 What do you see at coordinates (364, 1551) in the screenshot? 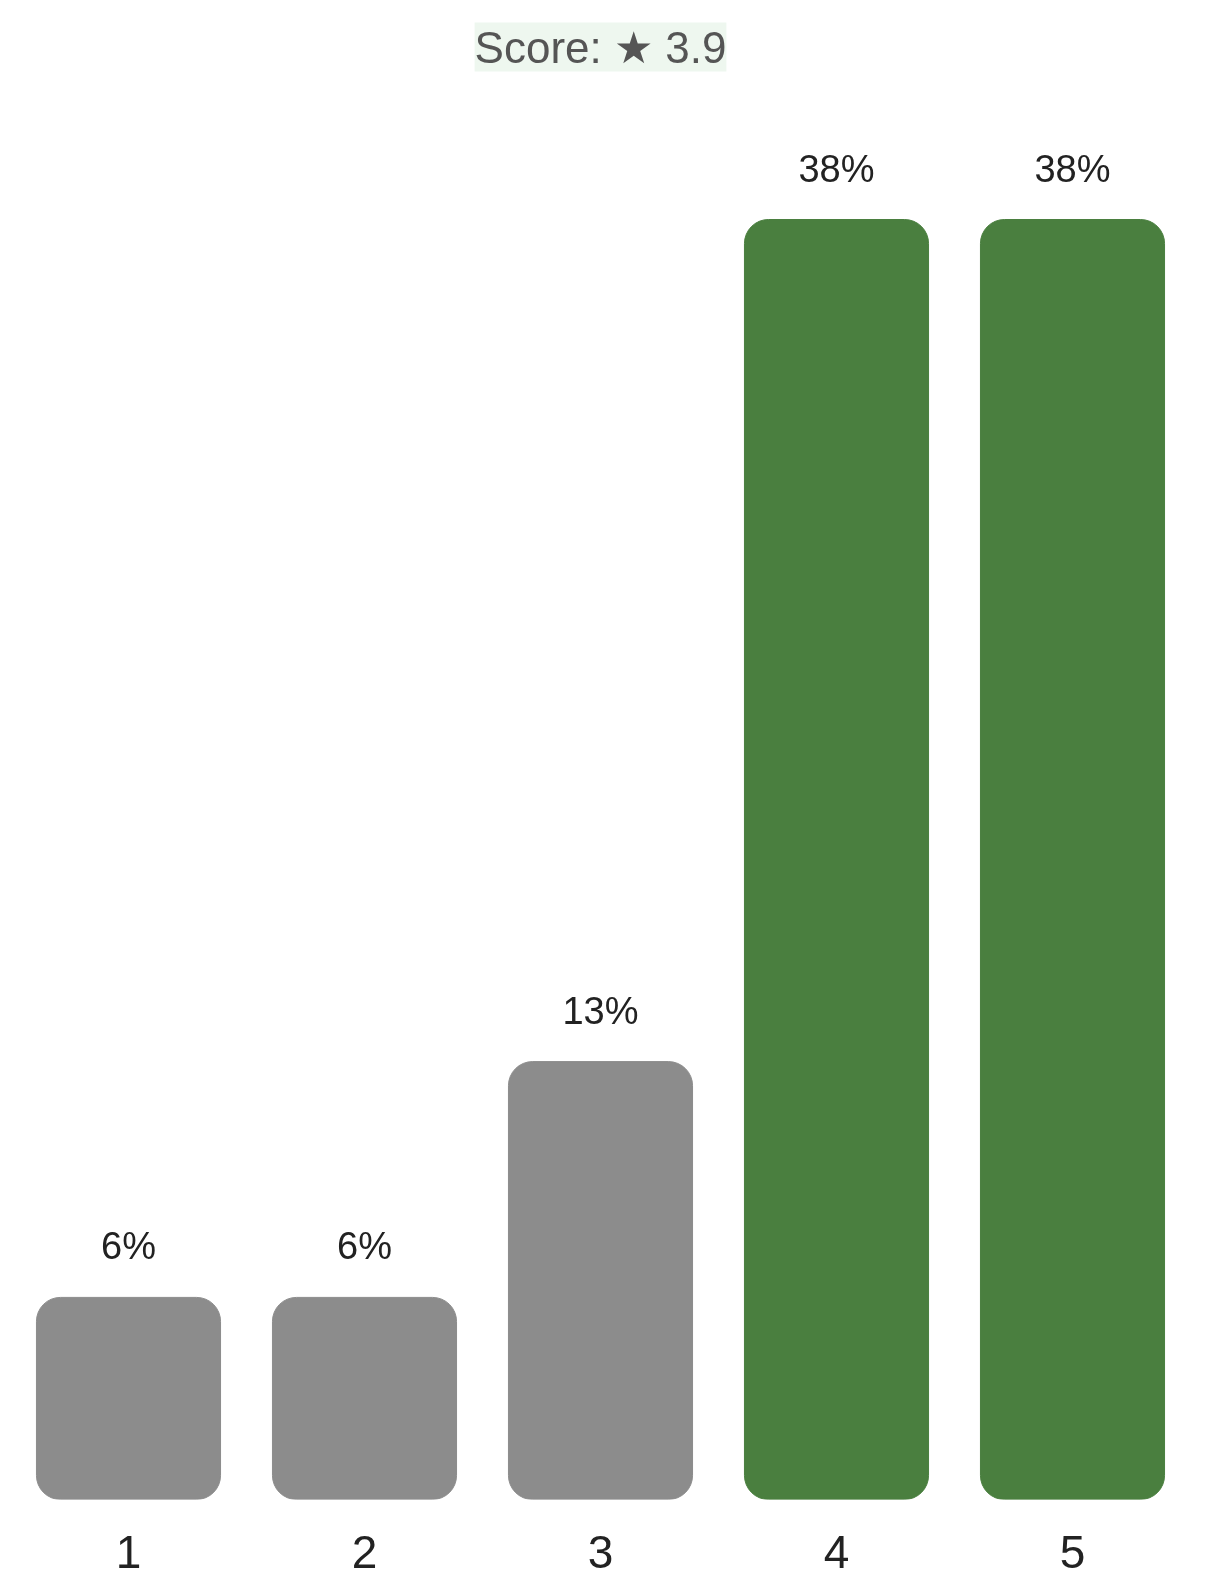
I see `x-tick-label: 2` at bounding box center [364, 1551].